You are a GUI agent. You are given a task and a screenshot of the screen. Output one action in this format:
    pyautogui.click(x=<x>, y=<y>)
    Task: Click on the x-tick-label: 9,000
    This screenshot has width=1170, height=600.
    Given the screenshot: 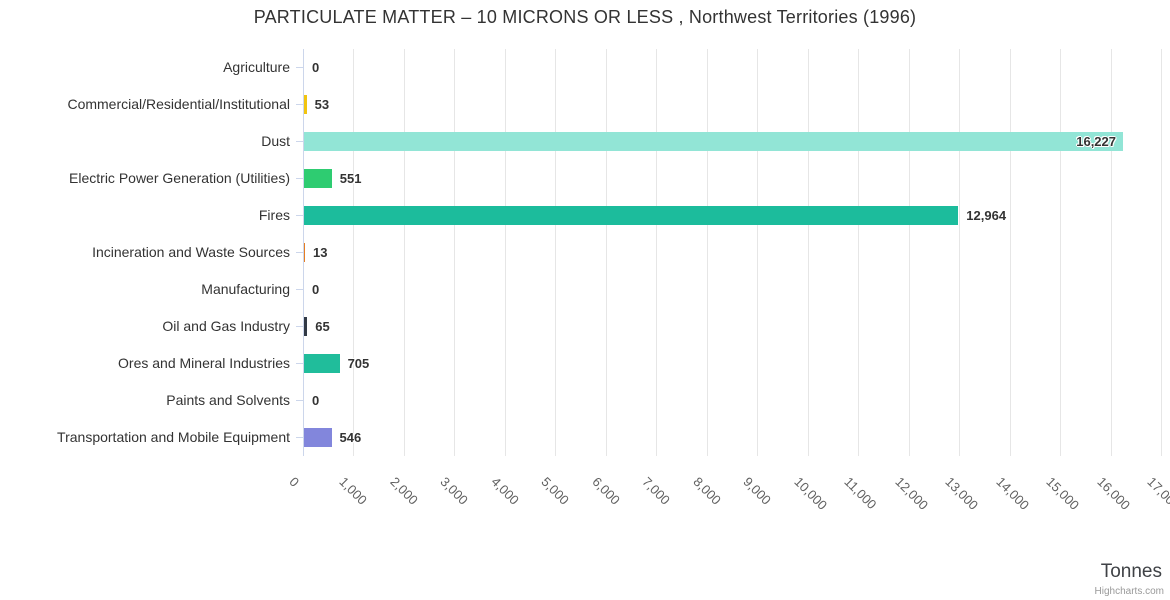 What is the action you would take?
    pyautogui.click(x=757, y=491)
    